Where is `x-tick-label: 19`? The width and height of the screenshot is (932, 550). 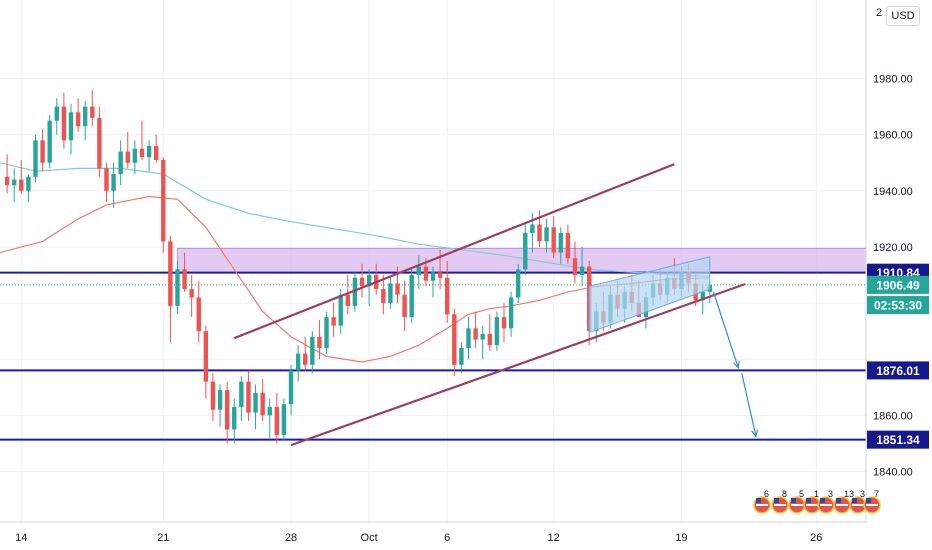 x-tick-label: 19 is located at coordinates (681, 538).